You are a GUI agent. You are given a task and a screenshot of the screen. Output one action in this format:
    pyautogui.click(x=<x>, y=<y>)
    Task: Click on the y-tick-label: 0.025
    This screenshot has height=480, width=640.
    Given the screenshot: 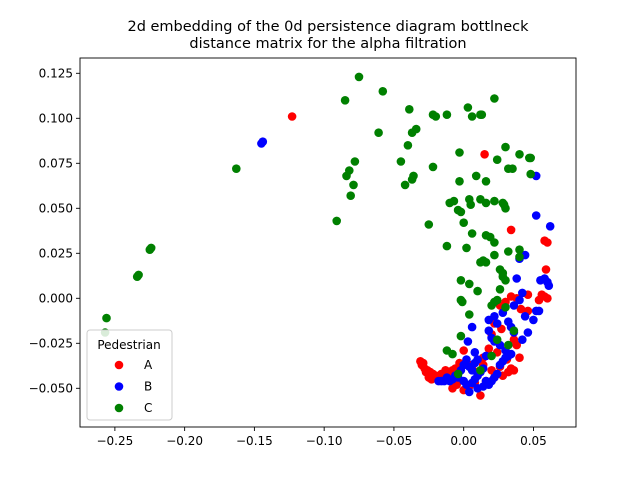 What is the action you would take?
    pyautogui.click(x=56, y=253)
    